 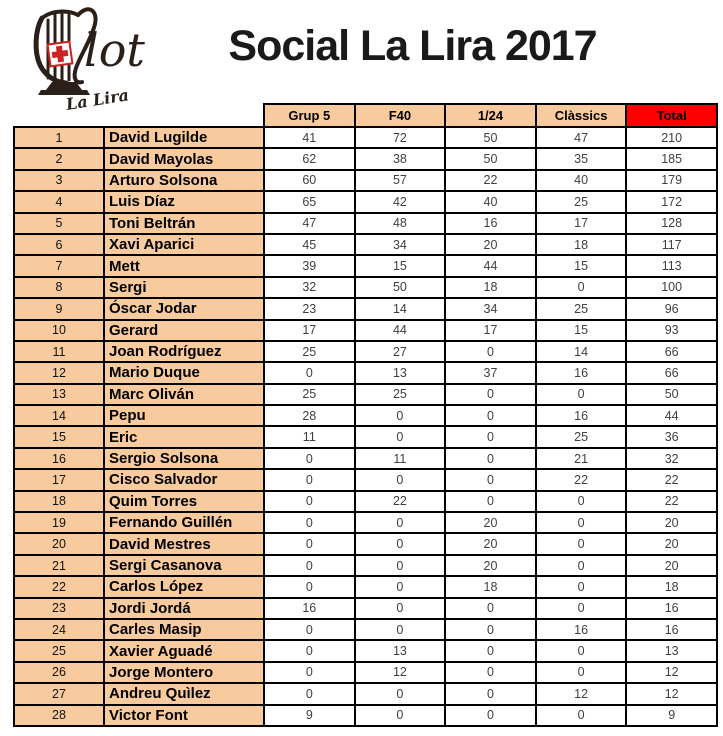 I want to click on column-header: Clàssics, so click(x=581, y=115).